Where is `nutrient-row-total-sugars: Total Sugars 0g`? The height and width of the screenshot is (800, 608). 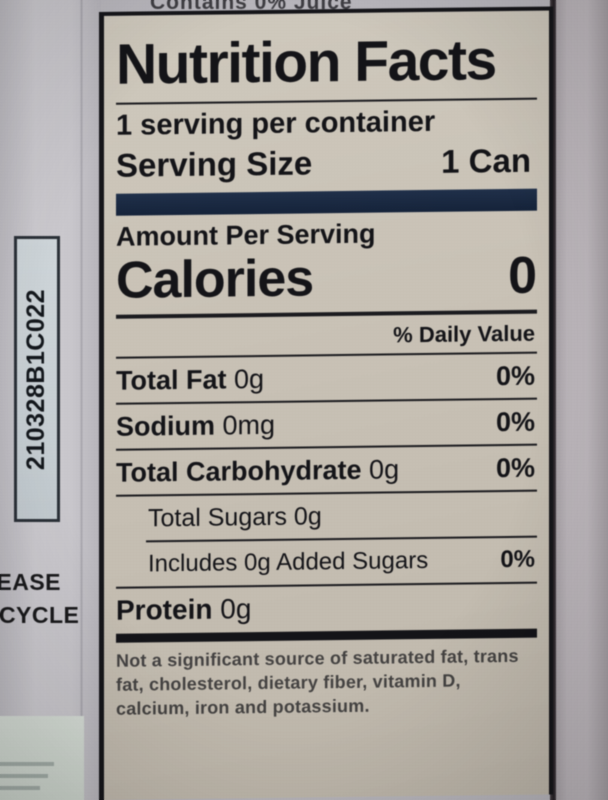 nutrient-row-total-sugars: Total Sugars 0g is located at coordinates (326, 516).